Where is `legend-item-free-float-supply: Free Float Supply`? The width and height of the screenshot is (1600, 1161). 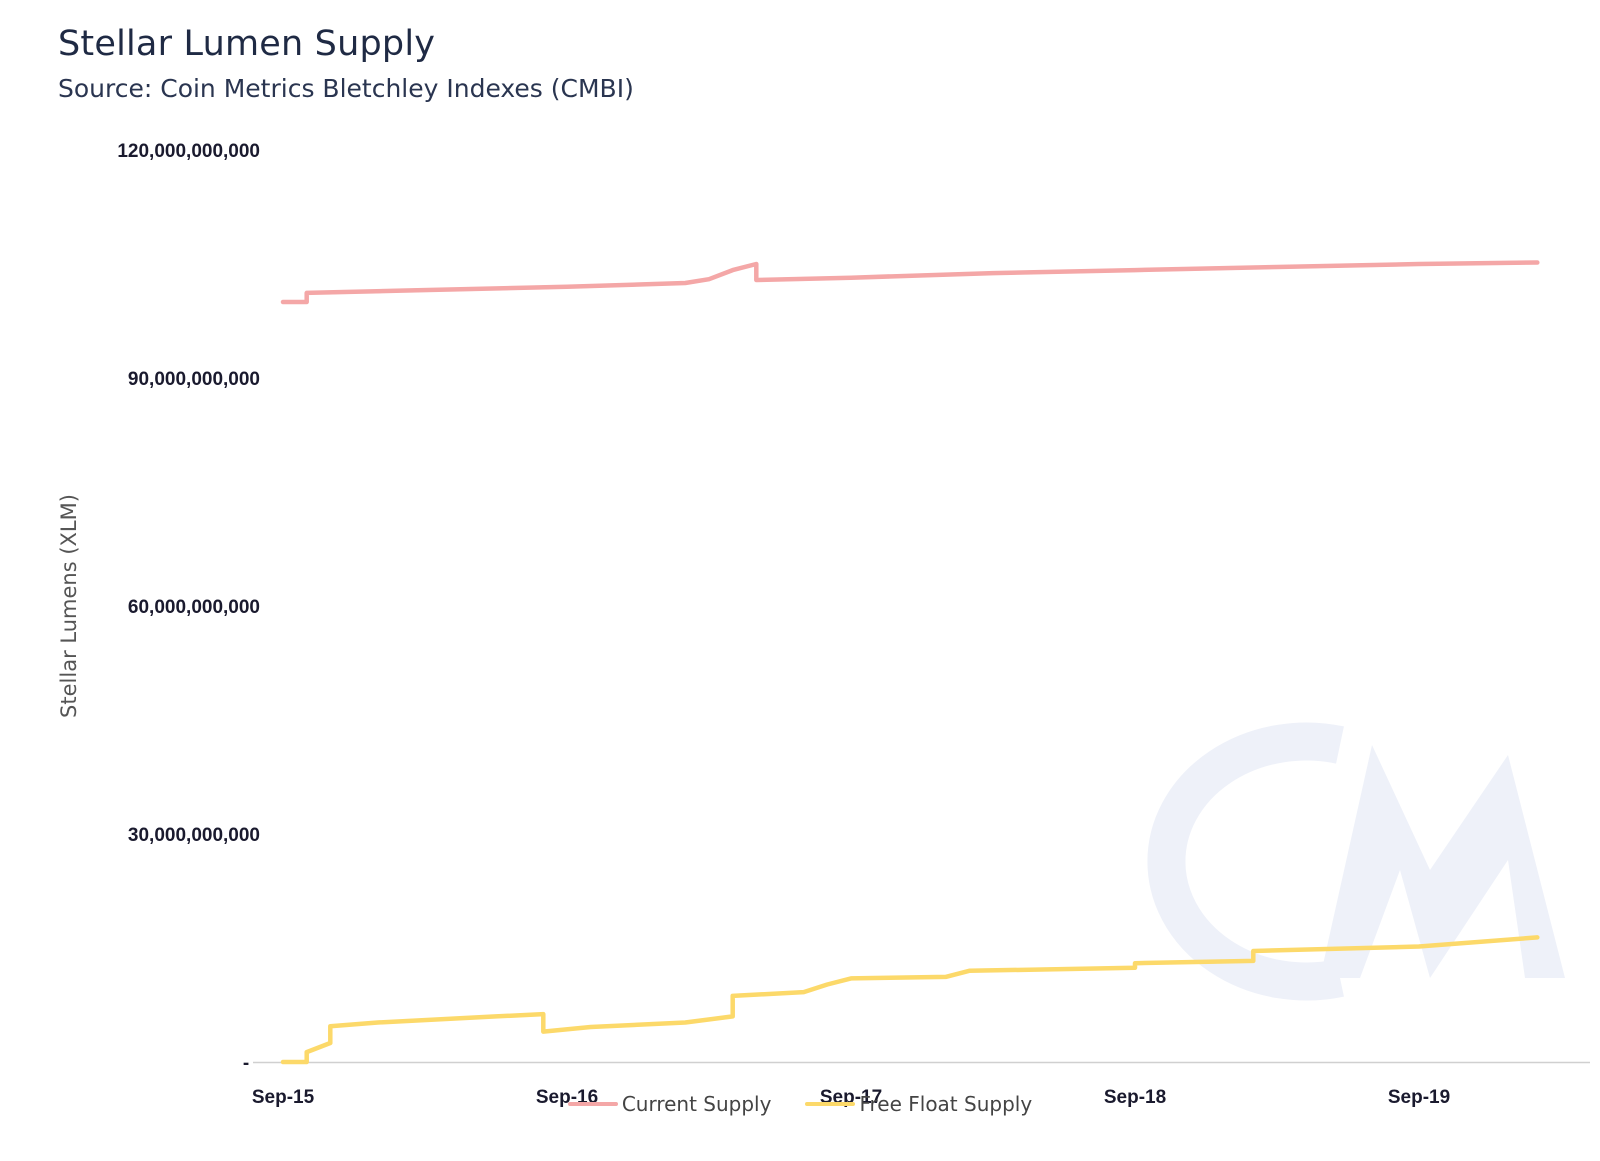
legend-item-free-float-supply: Free Float Supply is located at coordinates (918, 1104).